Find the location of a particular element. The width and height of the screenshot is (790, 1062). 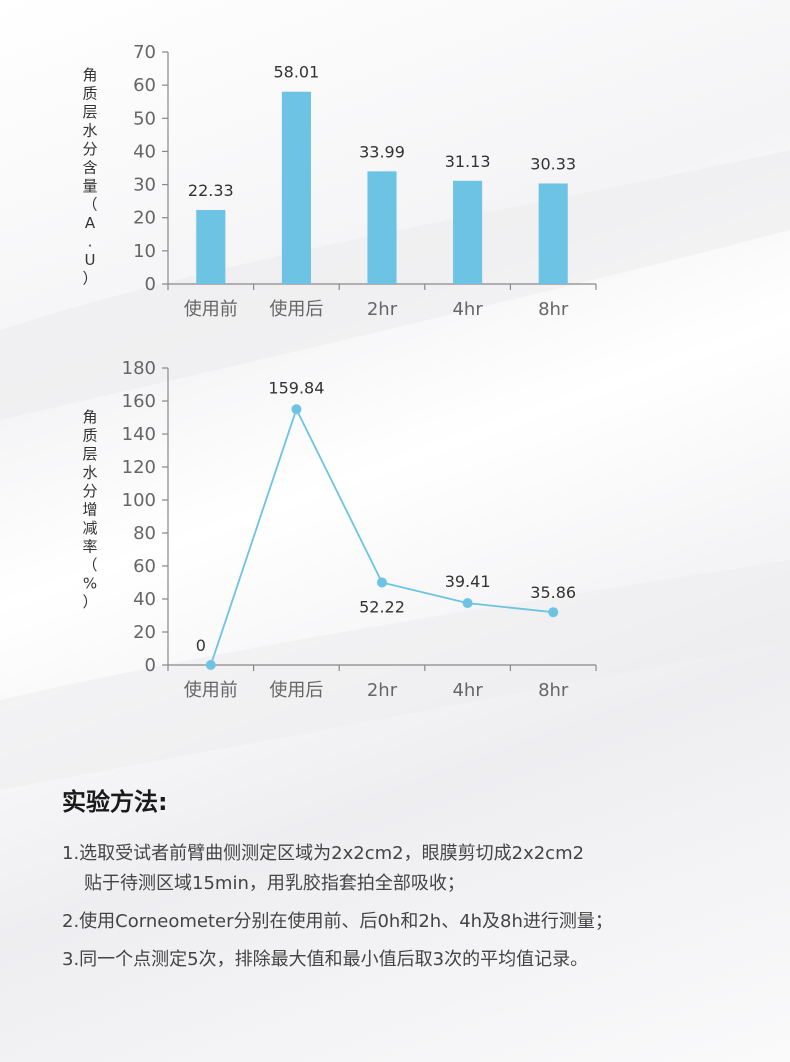

y-tick-label: 70 is located at coordinates (144, 52).